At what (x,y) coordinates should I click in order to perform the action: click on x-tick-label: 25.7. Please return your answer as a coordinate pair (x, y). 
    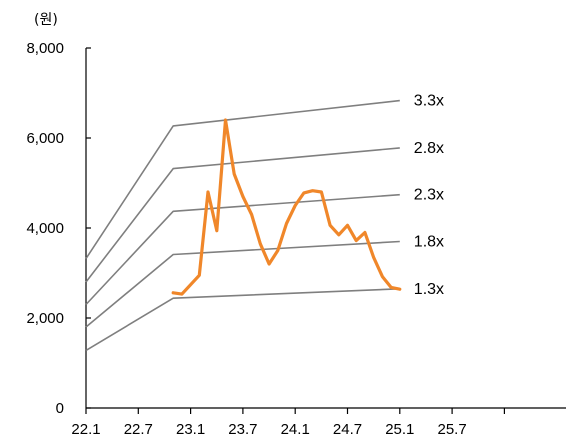
    Looking at the image, I should click on (451, 429).